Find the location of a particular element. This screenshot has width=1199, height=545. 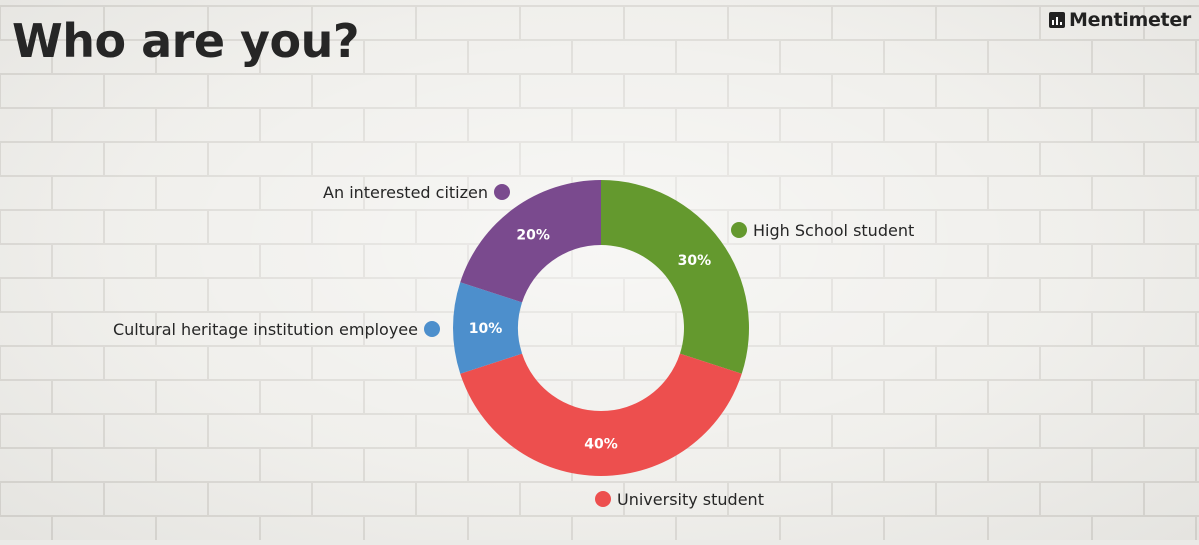

legend-label-cultural-heritage-institution-employee: Cultural heritage institution employee is located at coordinates (265, 329).